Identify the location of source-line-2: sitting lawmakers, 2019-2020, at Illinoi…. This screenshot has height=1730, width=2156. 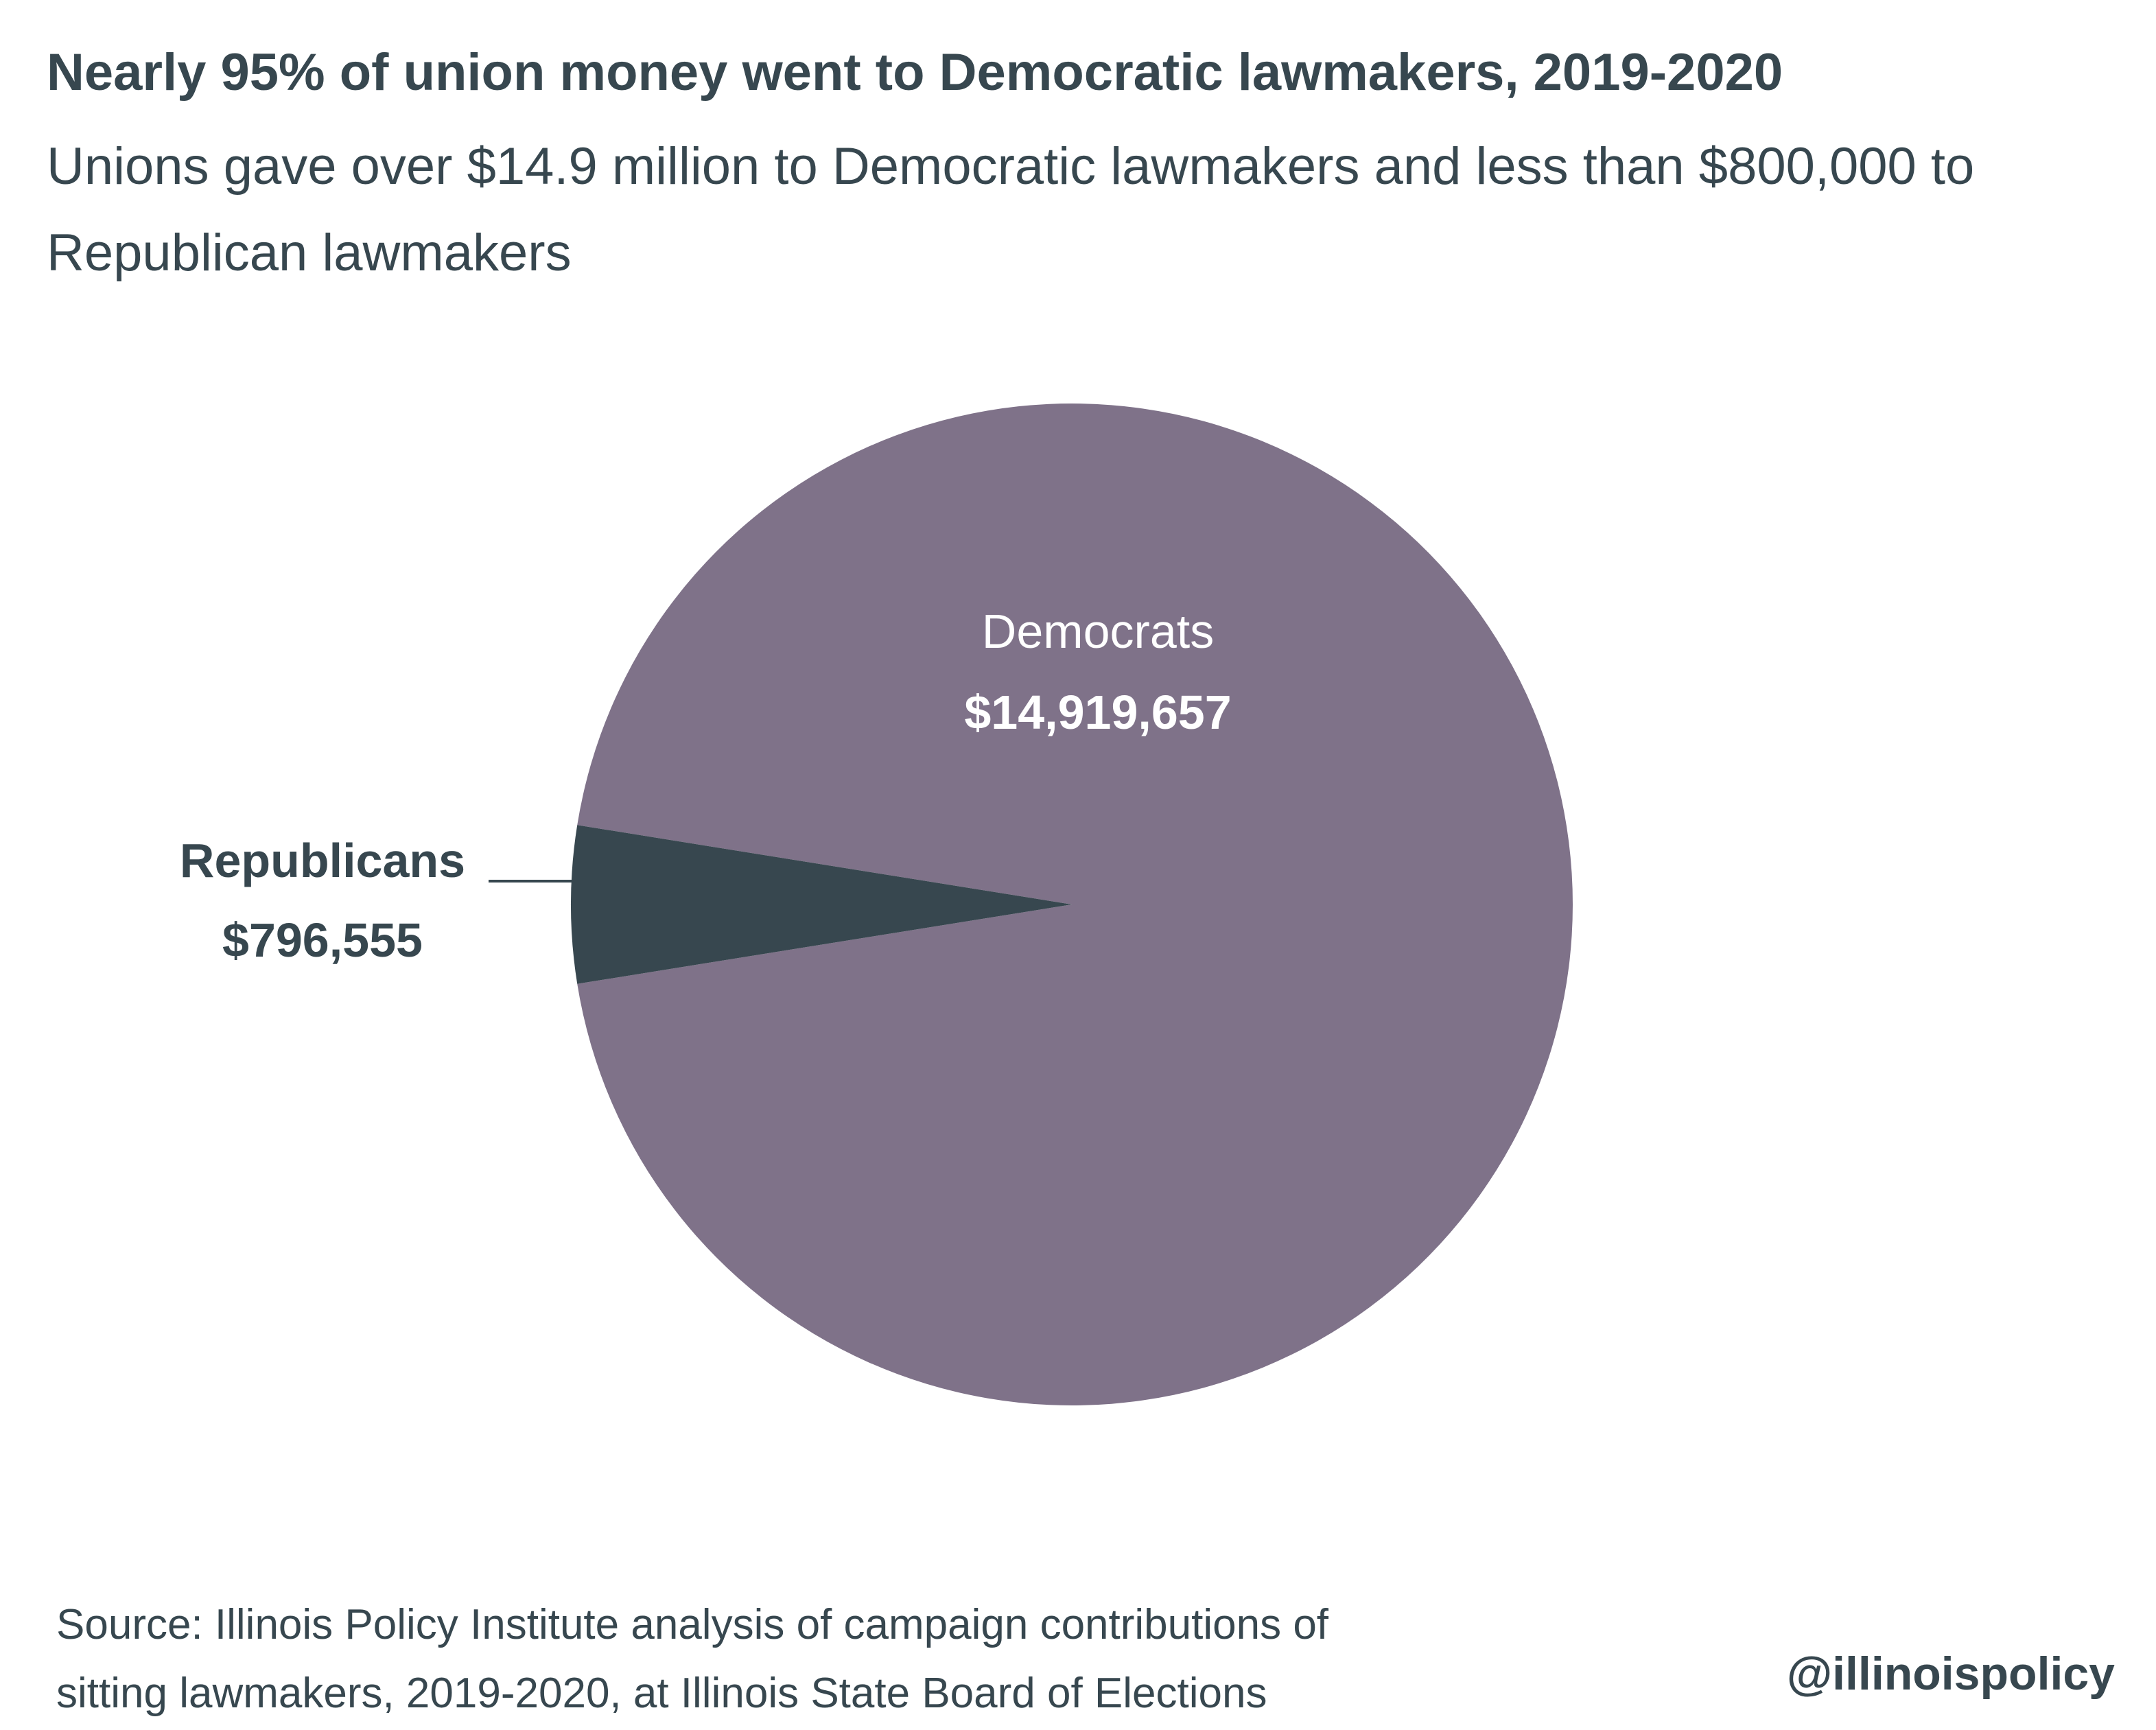
(661, 1693).